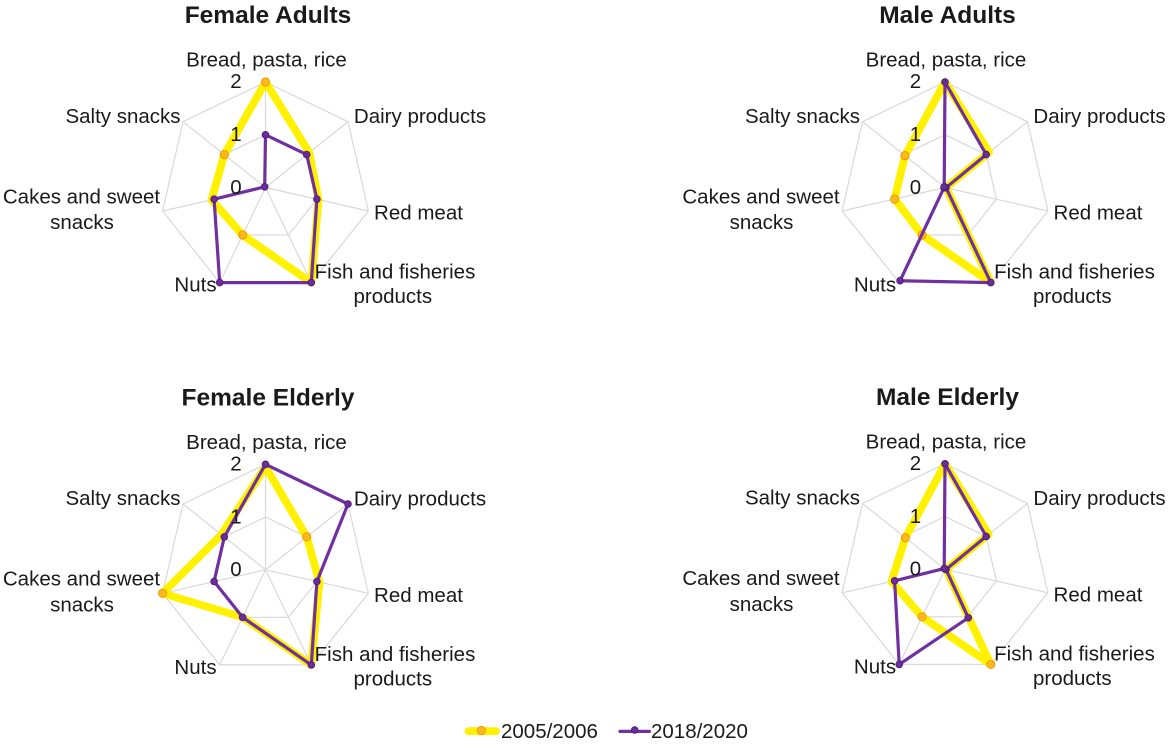  Describe the element at coordinates (268, 397) in the screenshot. I see `svg-text: Female Elderly` at that location.